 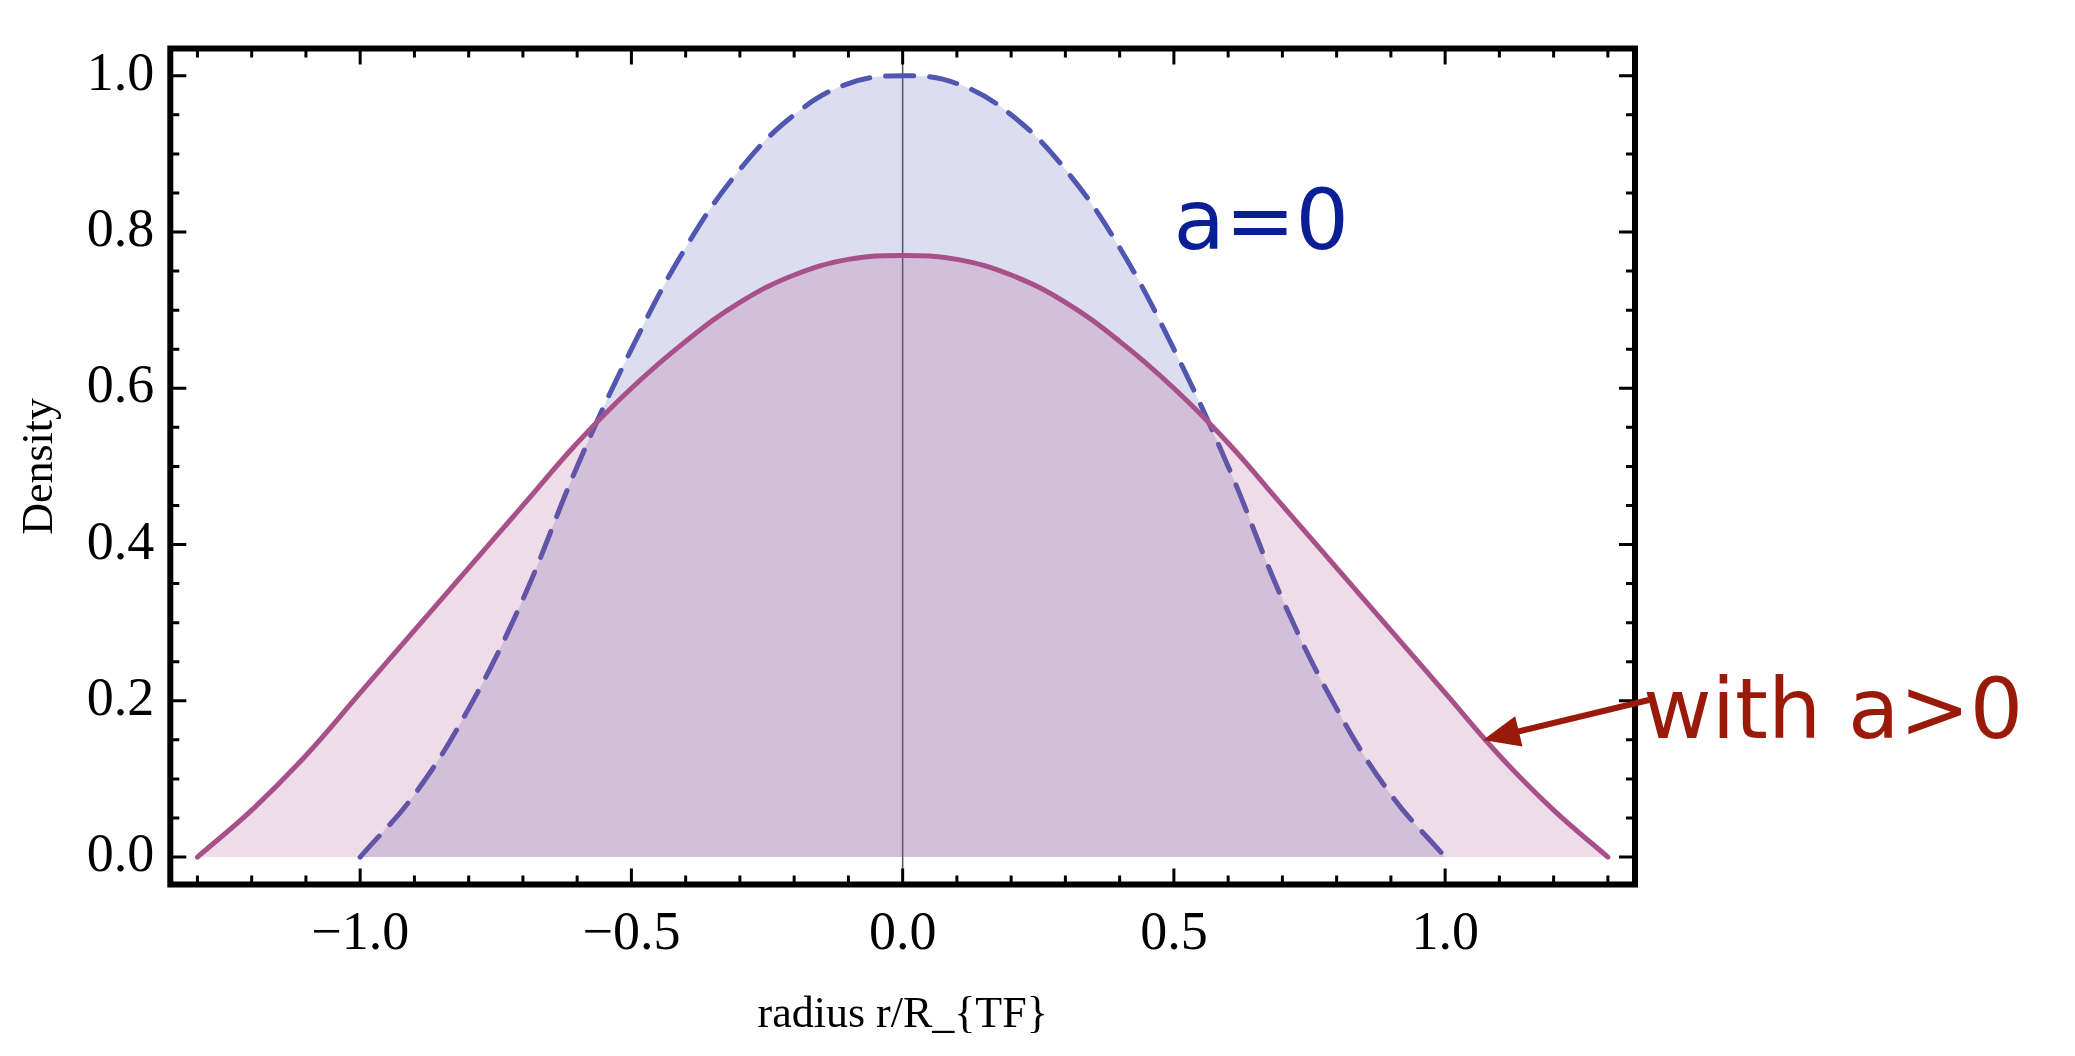 What do you see at coordinates (120, 228) in the screenshot?
I see `y-tick-label: 0.8` at bounding box center [120, 228].